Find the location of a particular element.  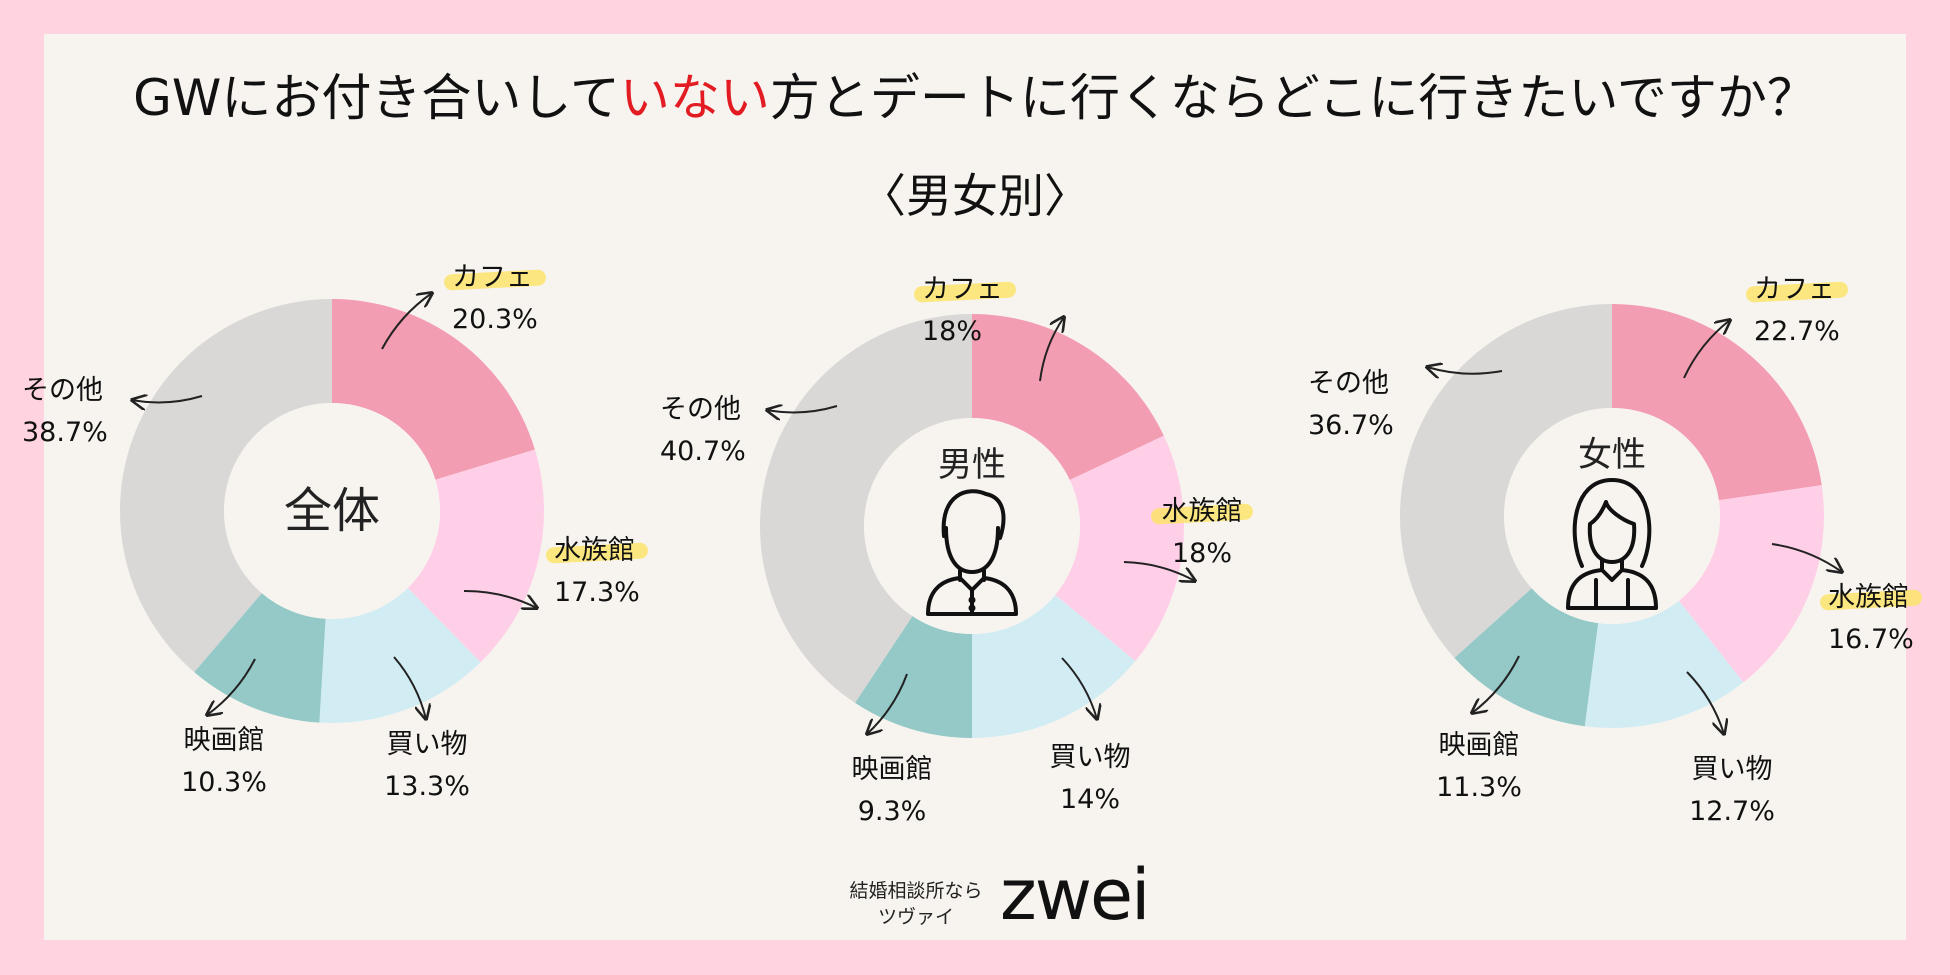

center-label: 全体 is located at coordinates (332, 511).